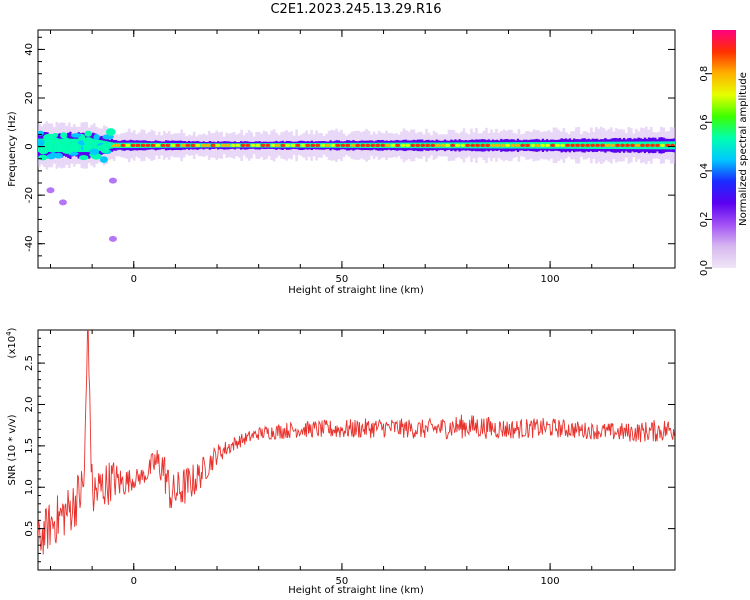 The width and height of the screenshot is (750, 600). What do you see at coordinates (550, 581) in the screenshot?
I see `snr-x-tick-label: 100` at bounding box center [550, 581].